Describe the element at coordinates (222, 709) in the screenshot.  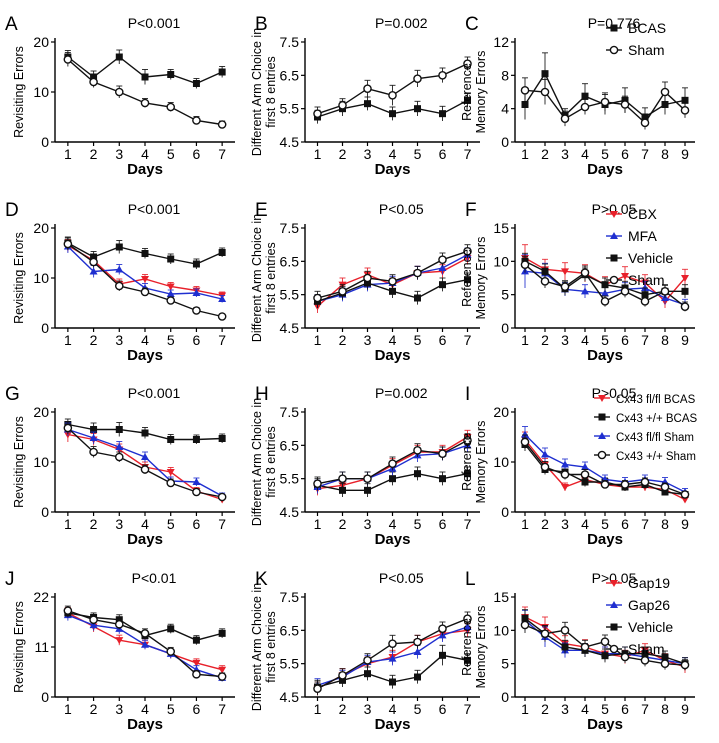
I see `x-tick-label: 7` at that location.